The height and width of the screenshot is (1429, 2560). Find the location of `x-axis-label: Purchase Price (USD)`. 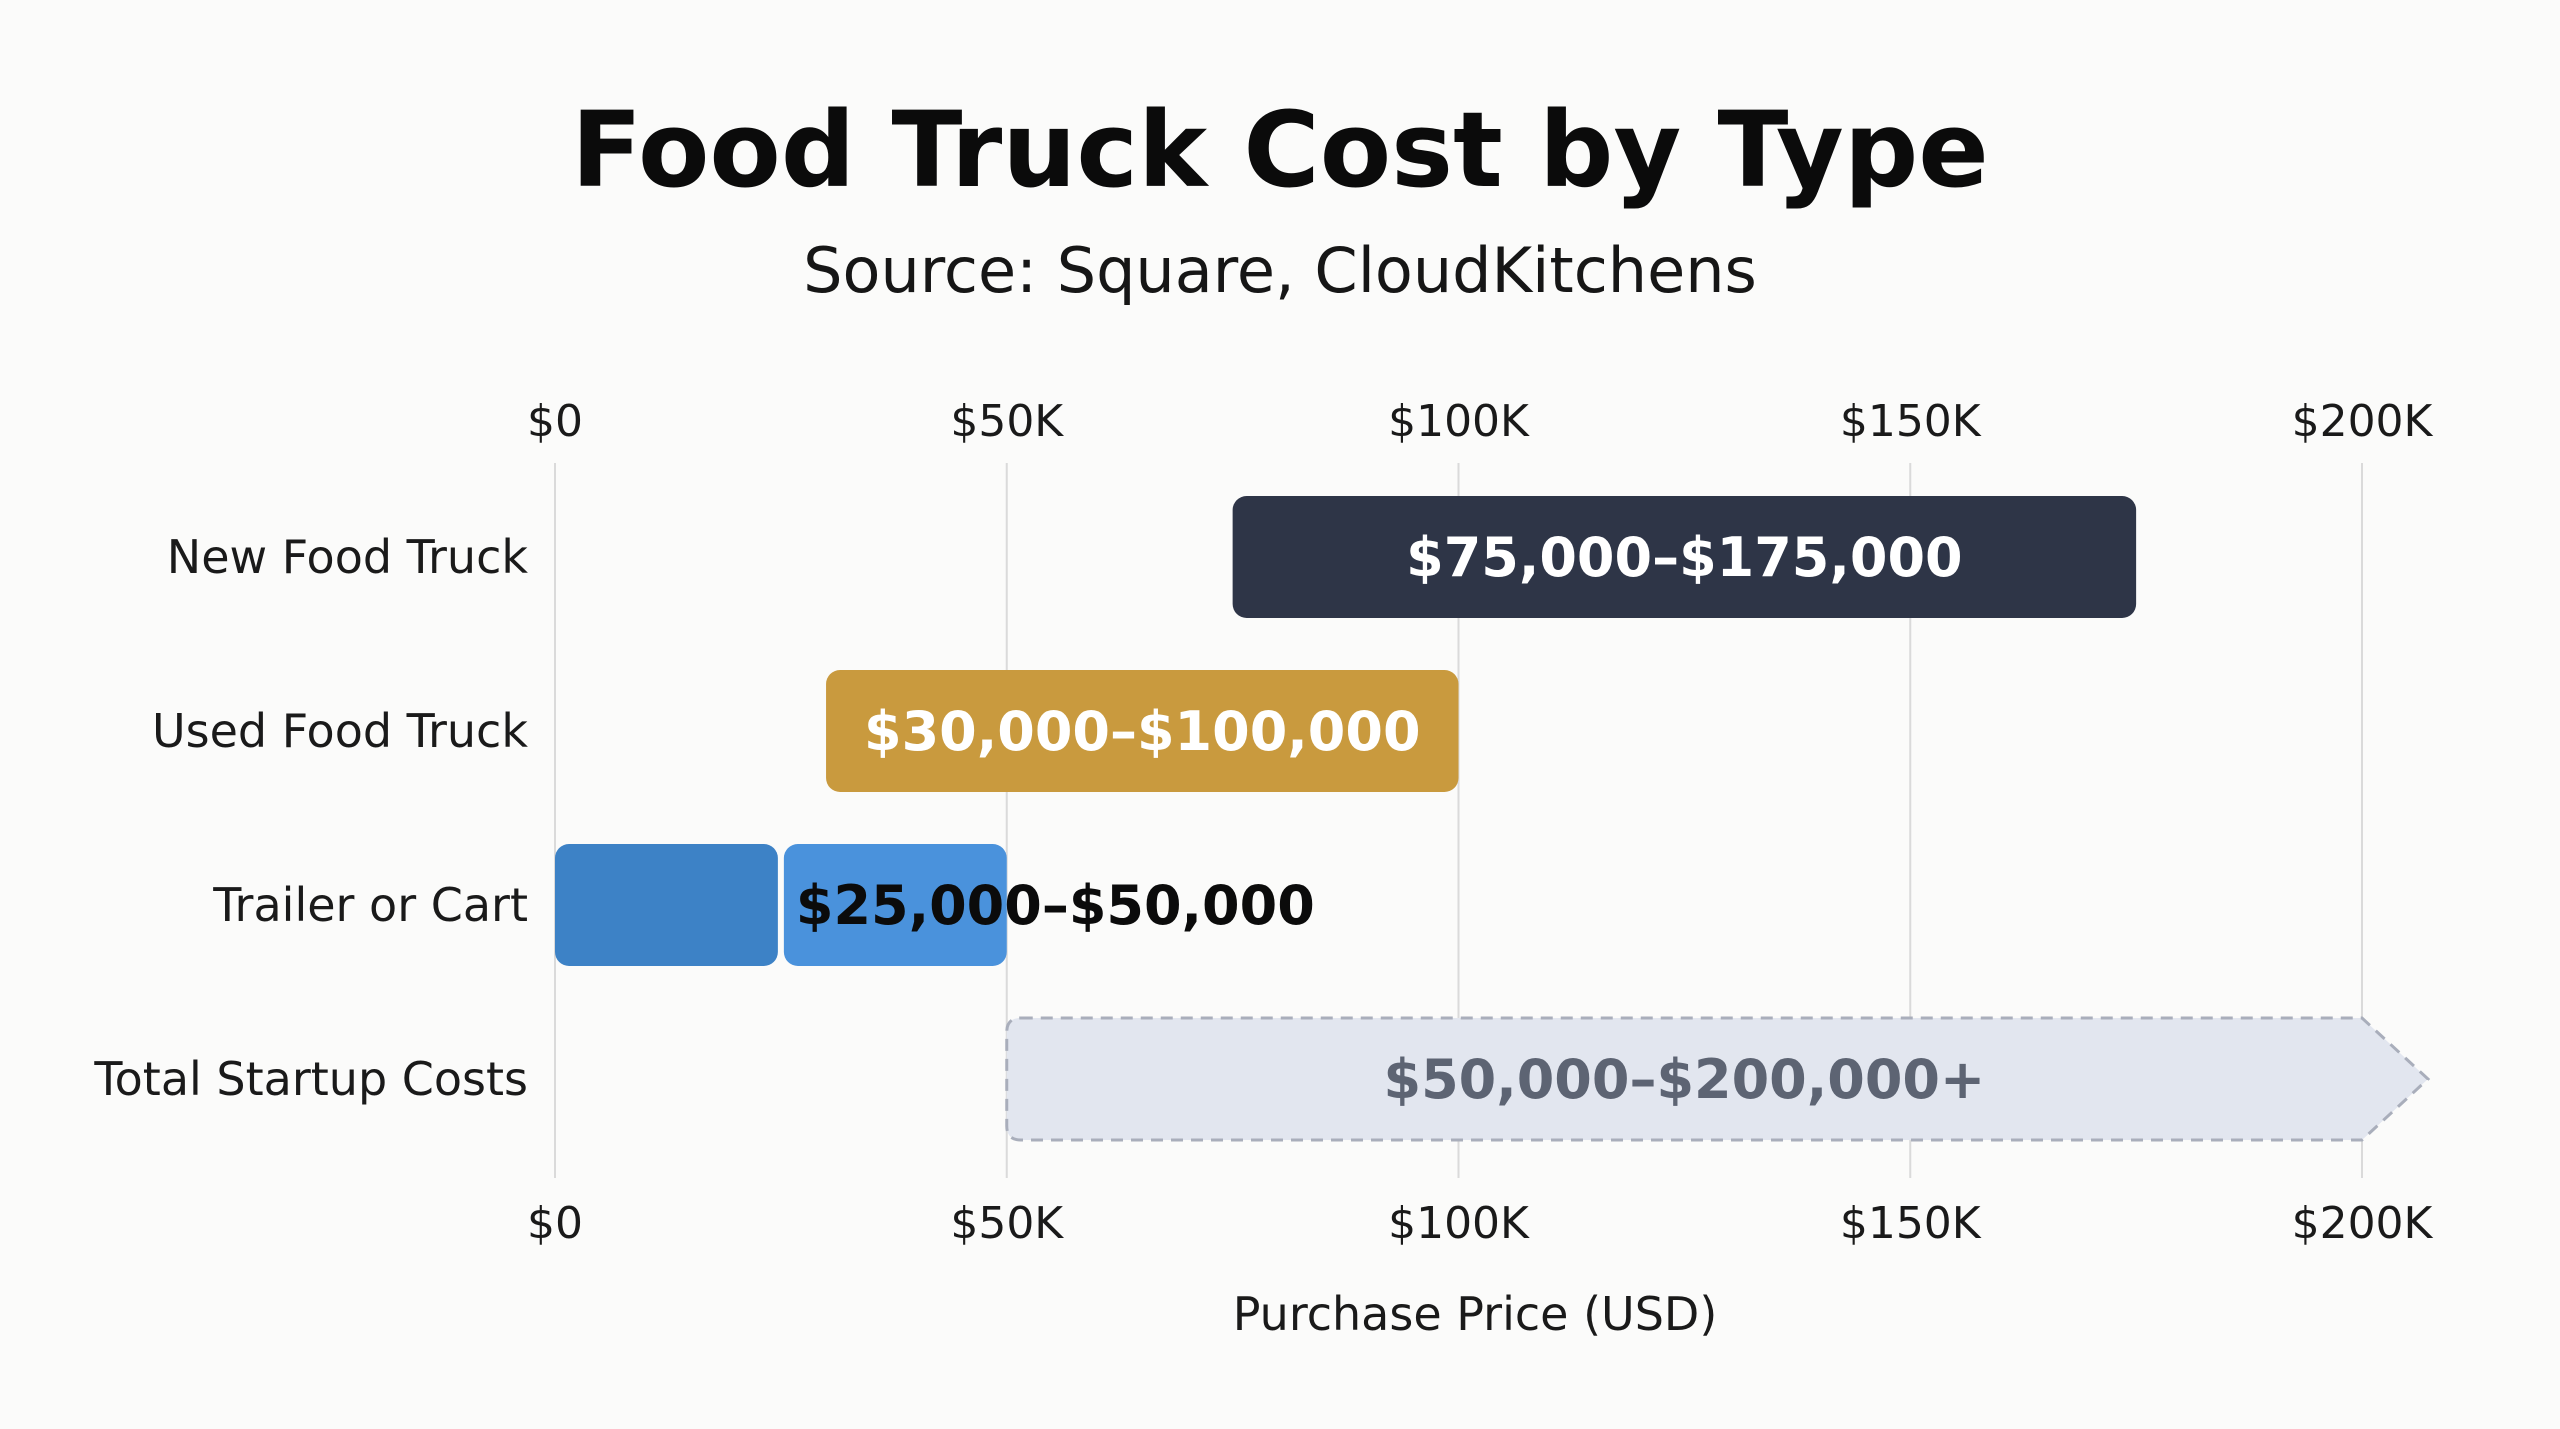

x-axis-label: Purchase Price (USD) is located at coordinates (1475, 1314).